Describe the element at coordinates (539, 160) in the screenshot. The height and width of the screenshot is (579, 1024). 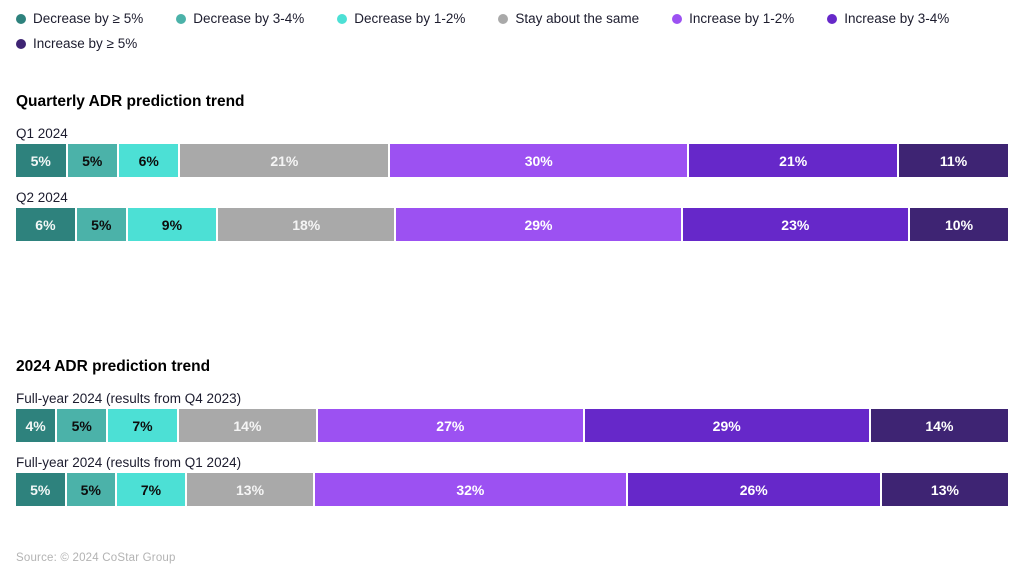
I see `bar-segment: 30%` at that location.